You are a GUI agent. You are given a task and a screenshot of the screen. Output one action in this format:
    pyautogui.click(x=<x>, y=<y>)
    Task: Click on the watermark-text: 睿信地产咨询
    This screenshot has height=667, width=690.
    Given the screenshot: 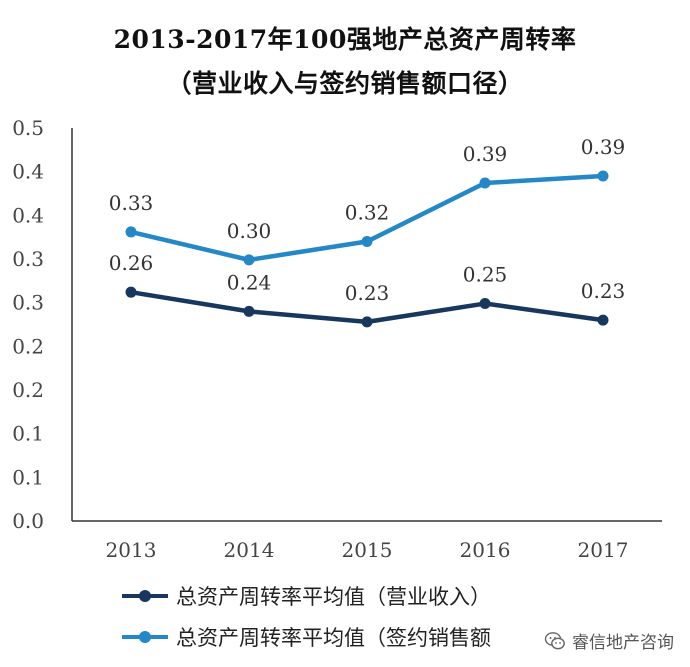 What is the action you would take?
    pyautogui.click(x=623, y=643)
    